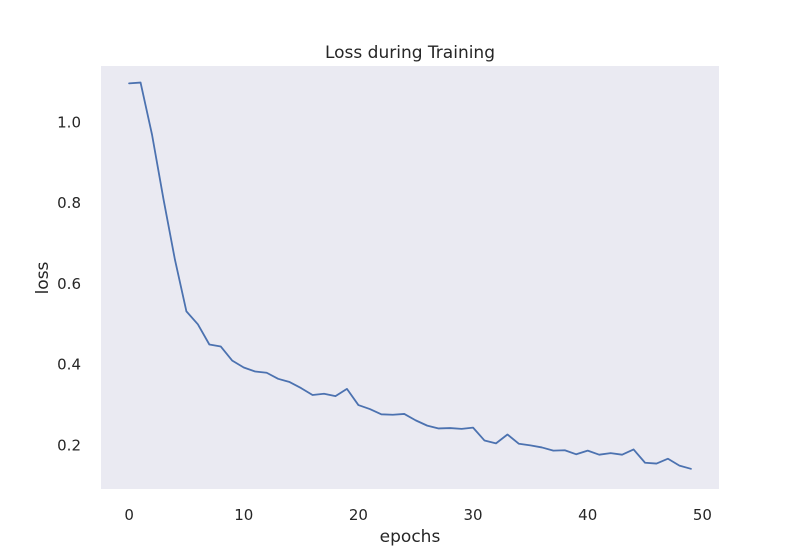  I want to click on x-tick-label: 50, so click(702, 515).